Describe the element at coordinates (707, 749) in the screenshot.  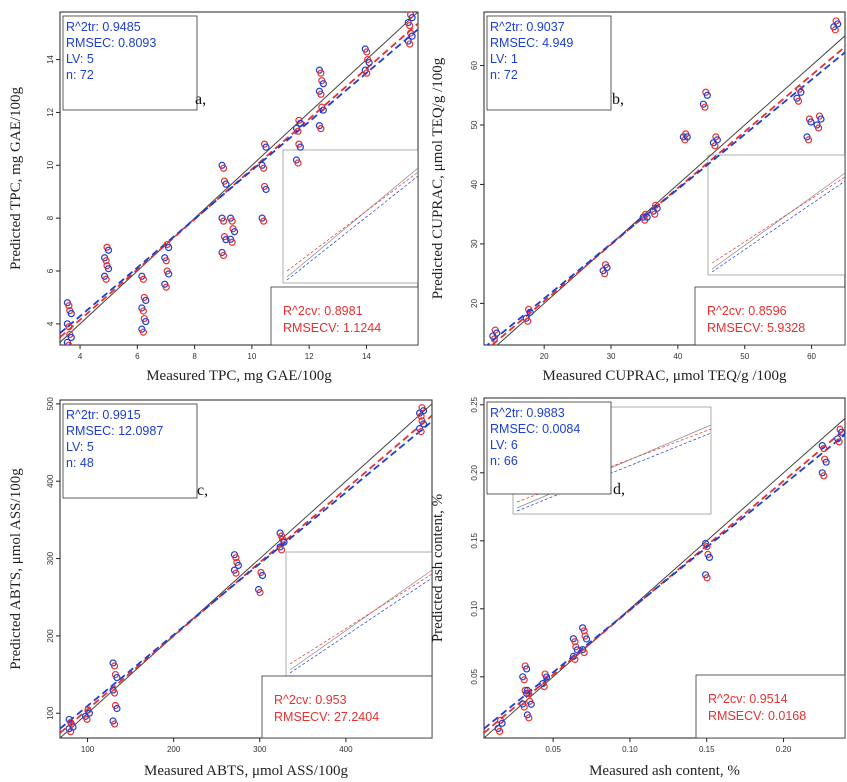
I see `x-tick-label: 0.15` at that location.